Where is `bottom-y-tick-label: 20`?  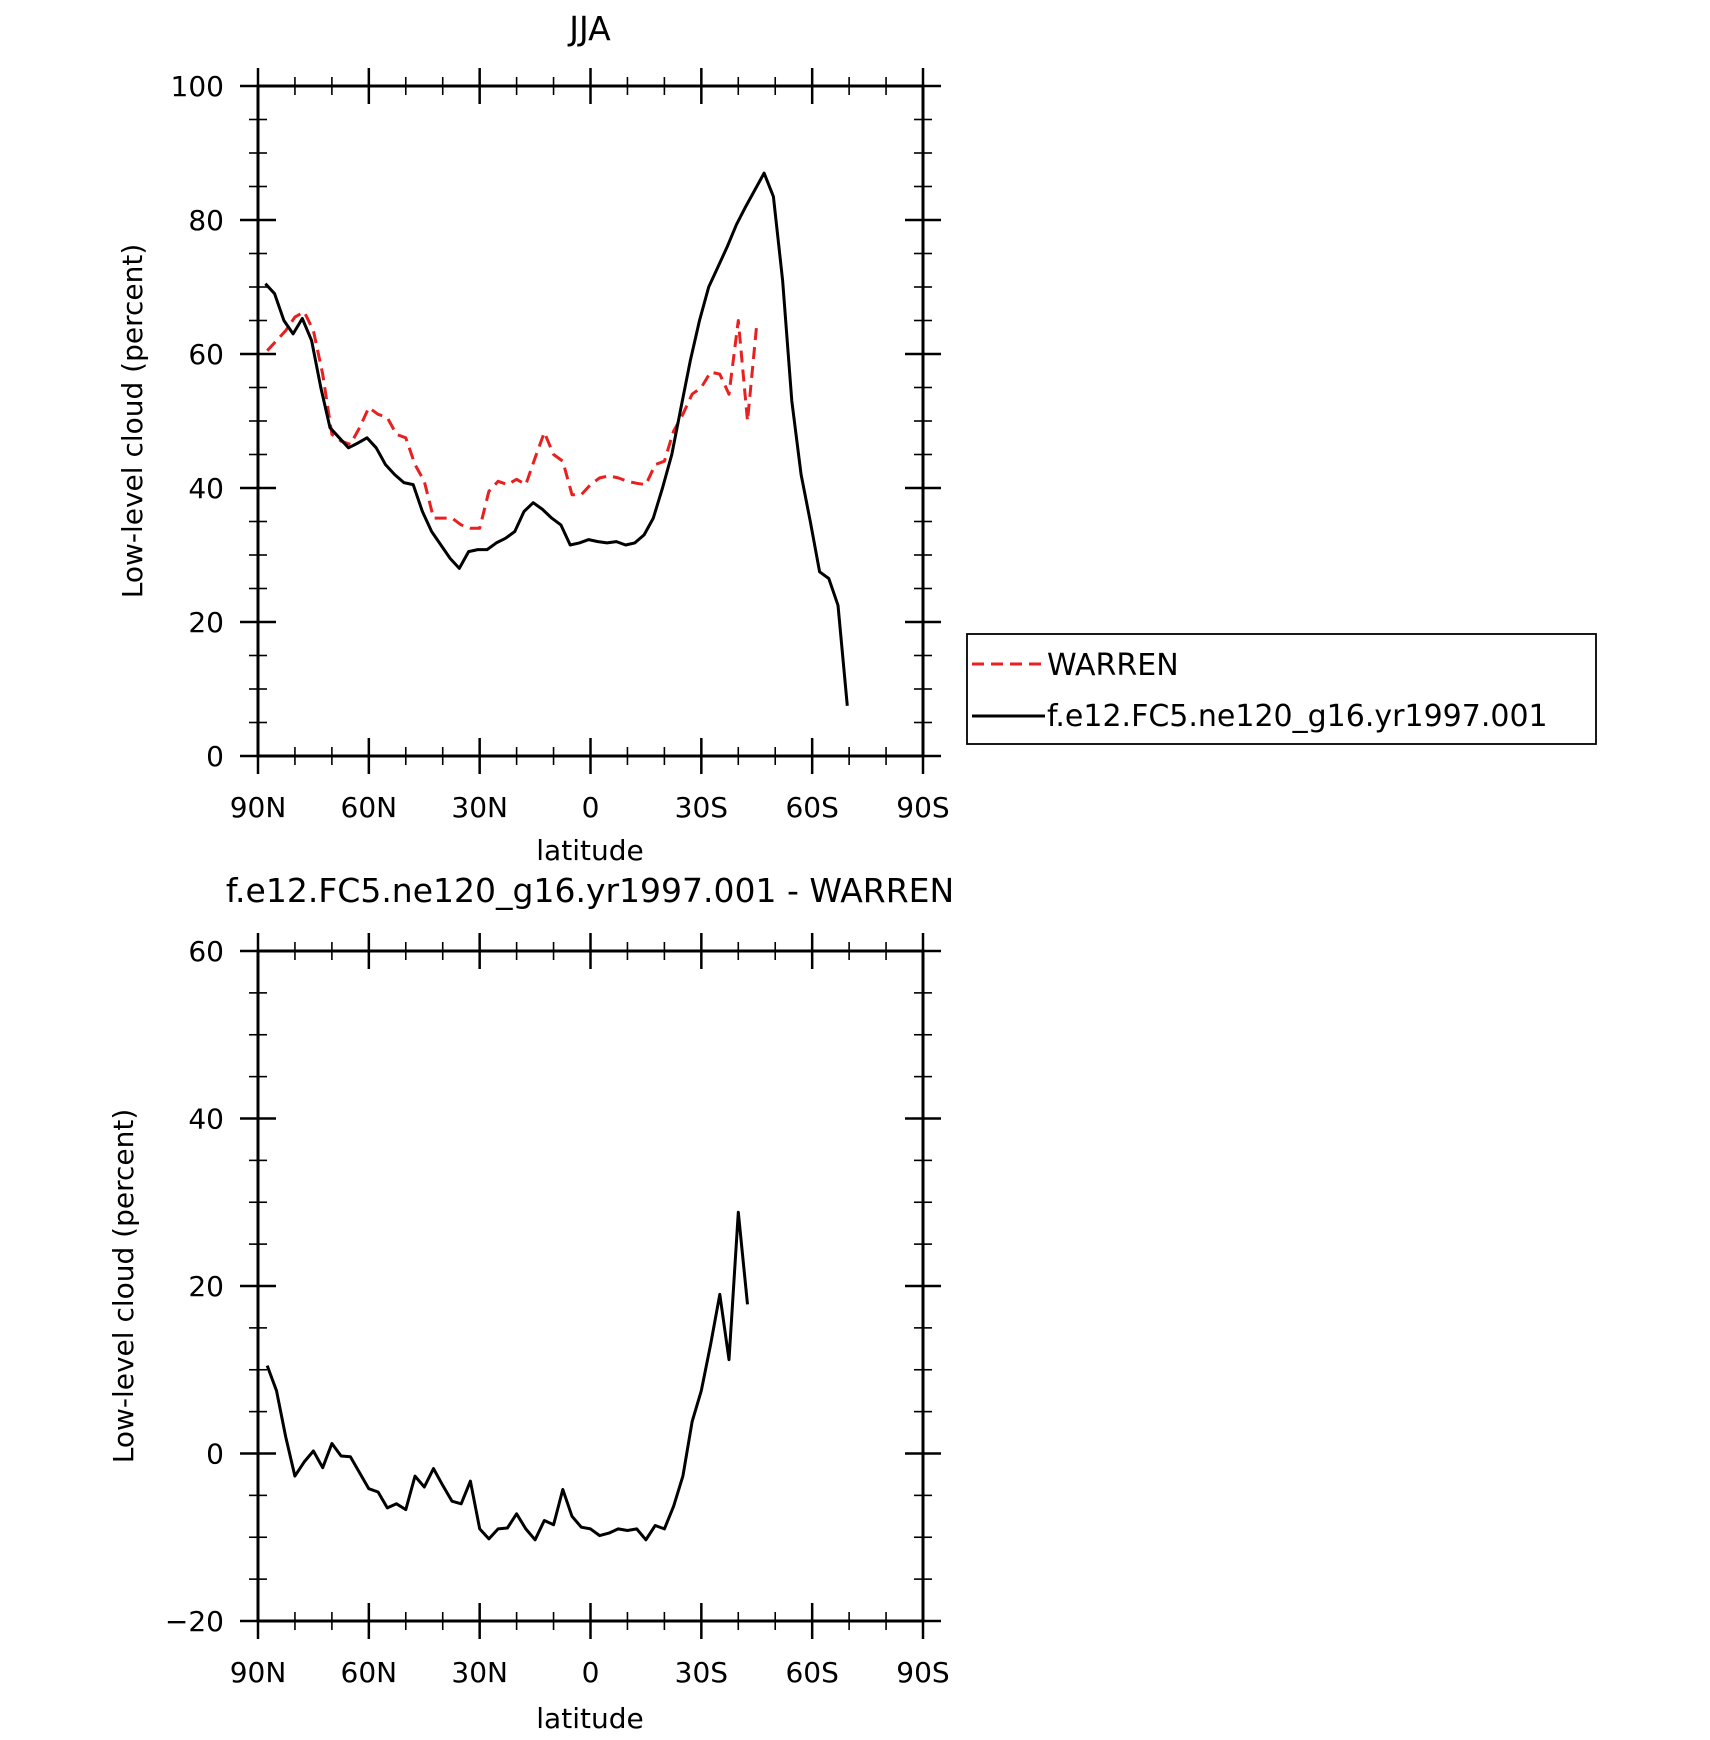 bottom-y-tick-label: 20 is located at coordinates (206, 1286).